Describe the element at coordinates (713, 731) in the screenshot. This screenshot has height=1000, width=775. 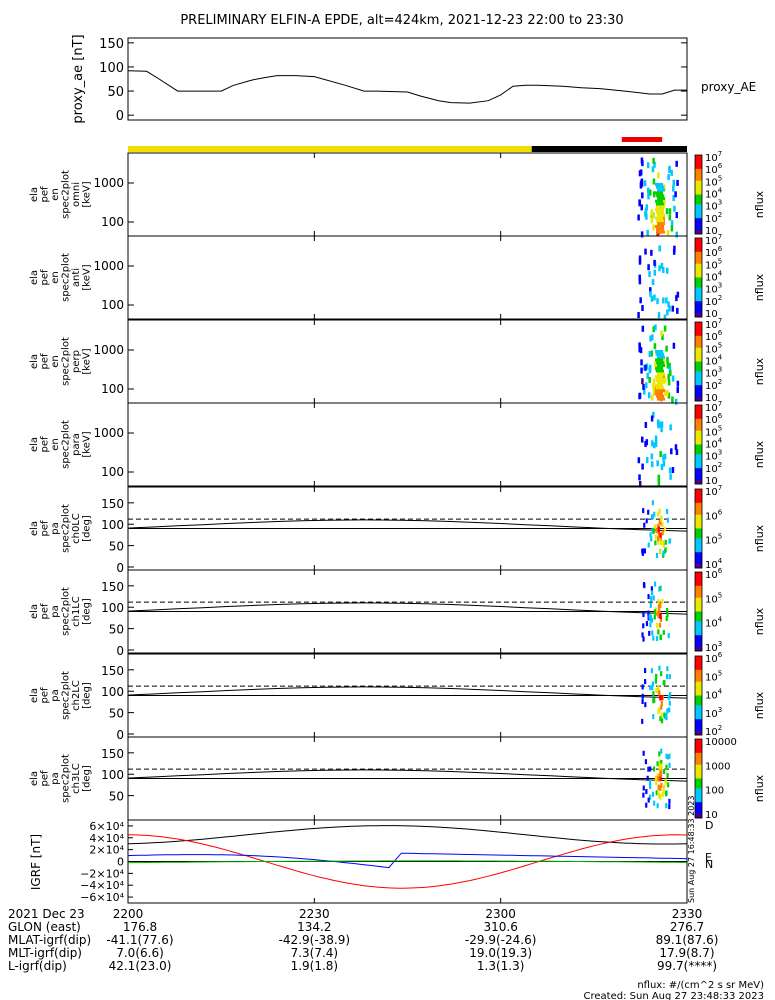
I see `pitch-panel-3-cbar-tick: 10²` at that location.